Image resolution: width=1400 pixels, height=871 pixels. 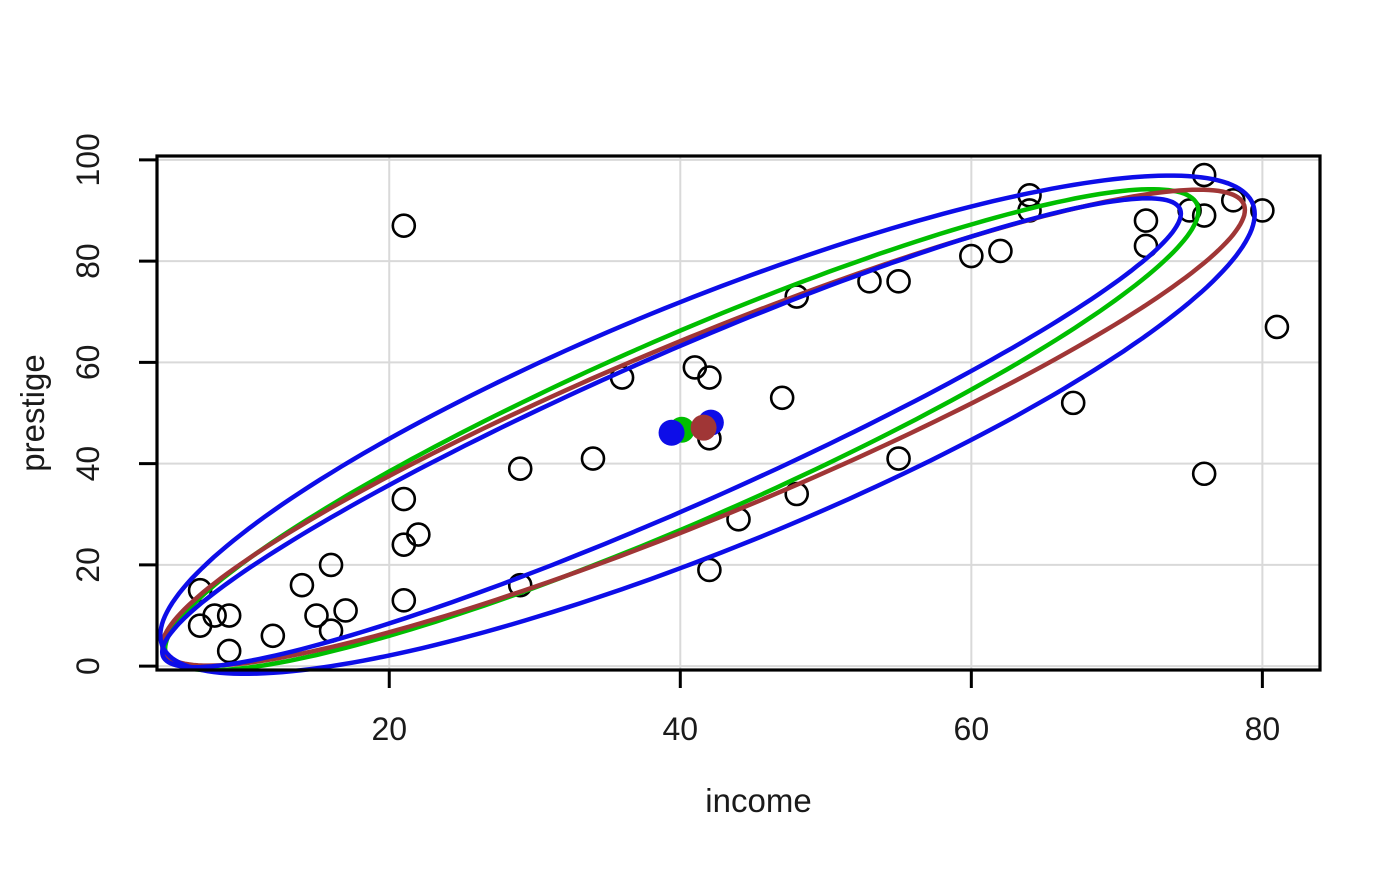 I want to click on y-axis-title: prestige, so click(x=32, y=412).